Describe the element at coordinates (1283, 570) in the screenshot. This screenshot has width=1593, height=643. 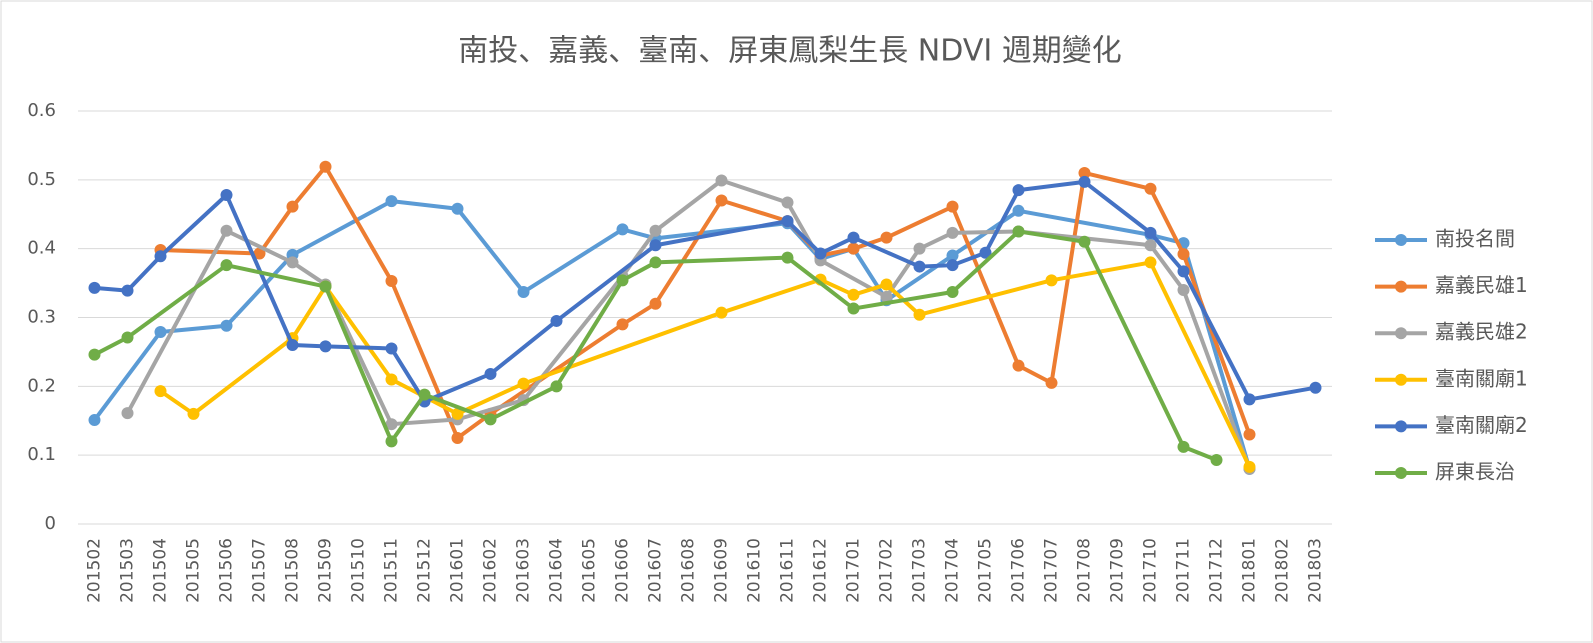
I see `x-tick-label: 201802` at that location.